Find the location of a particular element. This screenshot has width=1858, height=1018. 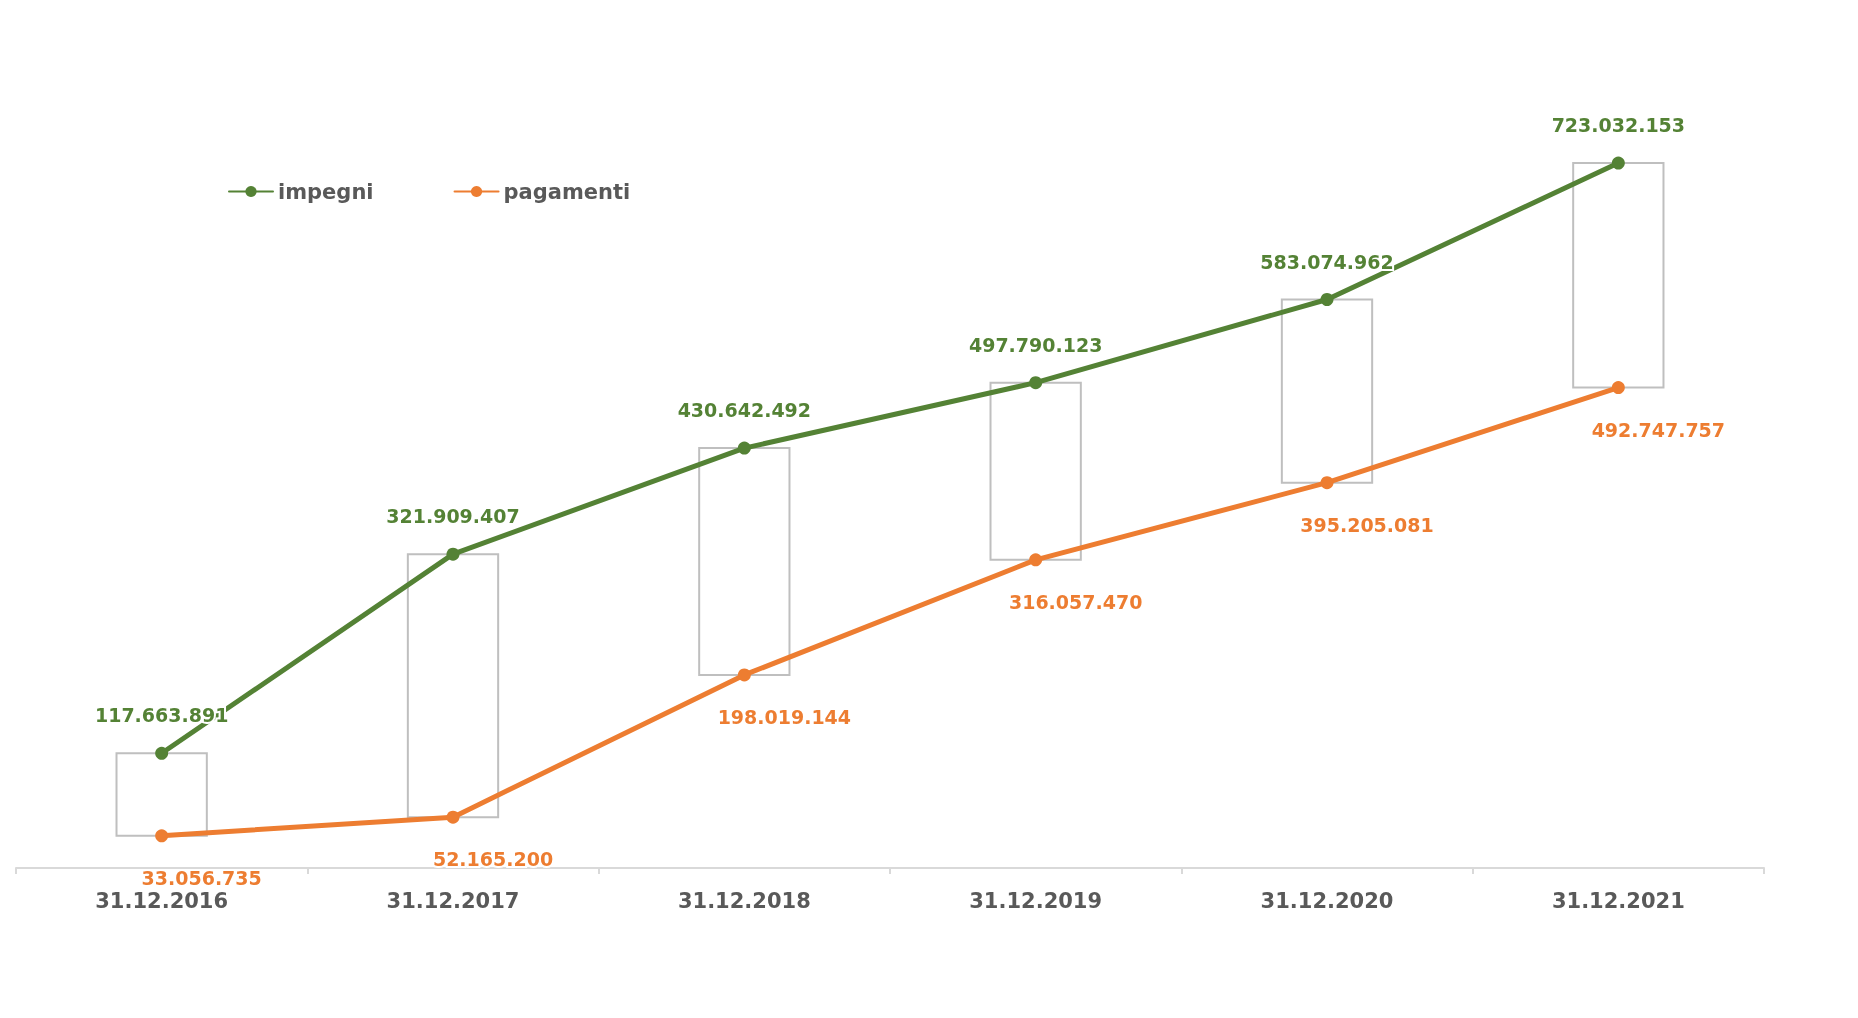

x-tick-label: 31.12.2020 is located at coordinates (1327, 900).